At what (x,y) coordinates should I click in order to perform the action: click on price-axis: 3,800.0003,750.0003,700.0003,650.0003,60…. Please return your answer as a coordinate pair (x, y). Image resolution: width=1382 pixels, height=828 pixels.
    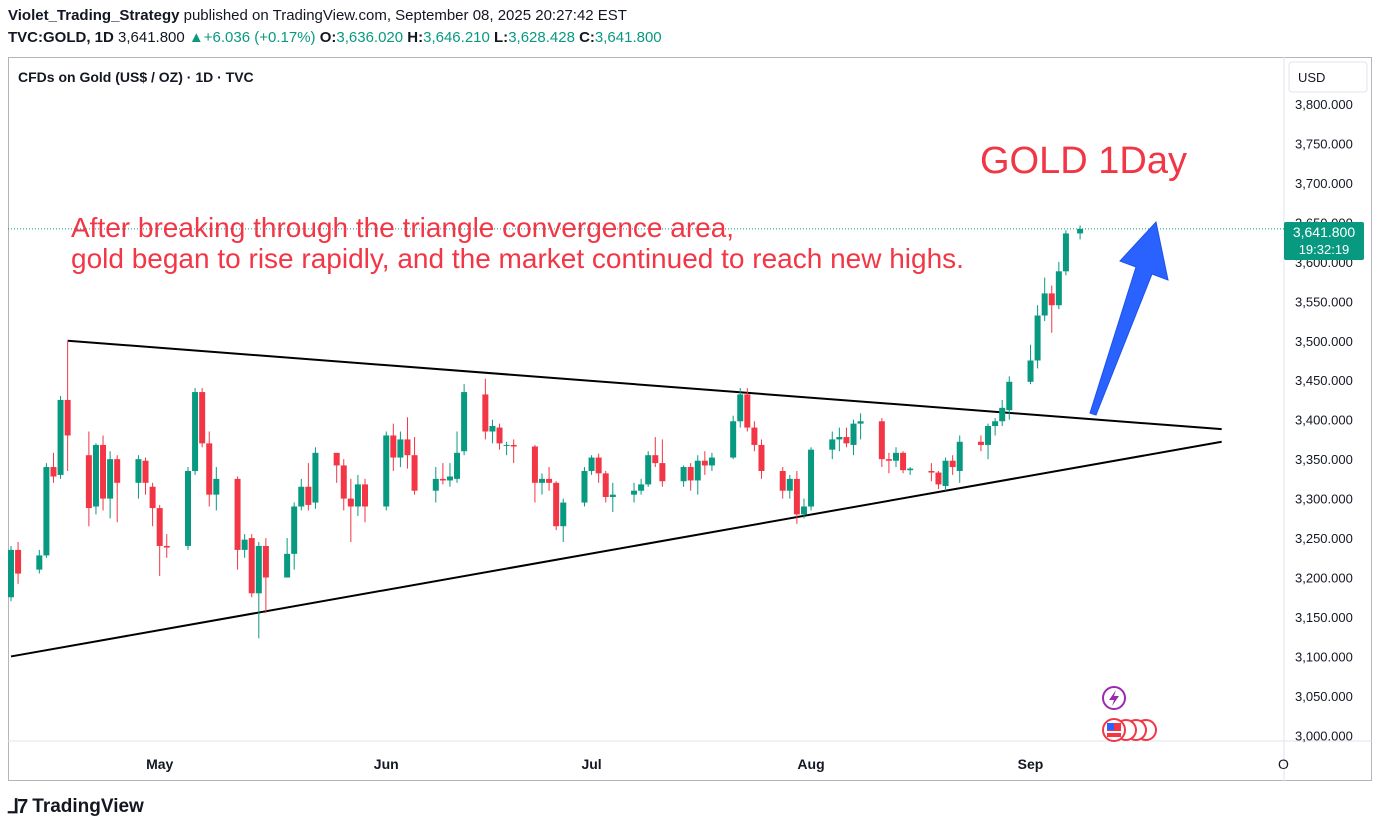
    Looking at the image, I should click on (1324, 420).